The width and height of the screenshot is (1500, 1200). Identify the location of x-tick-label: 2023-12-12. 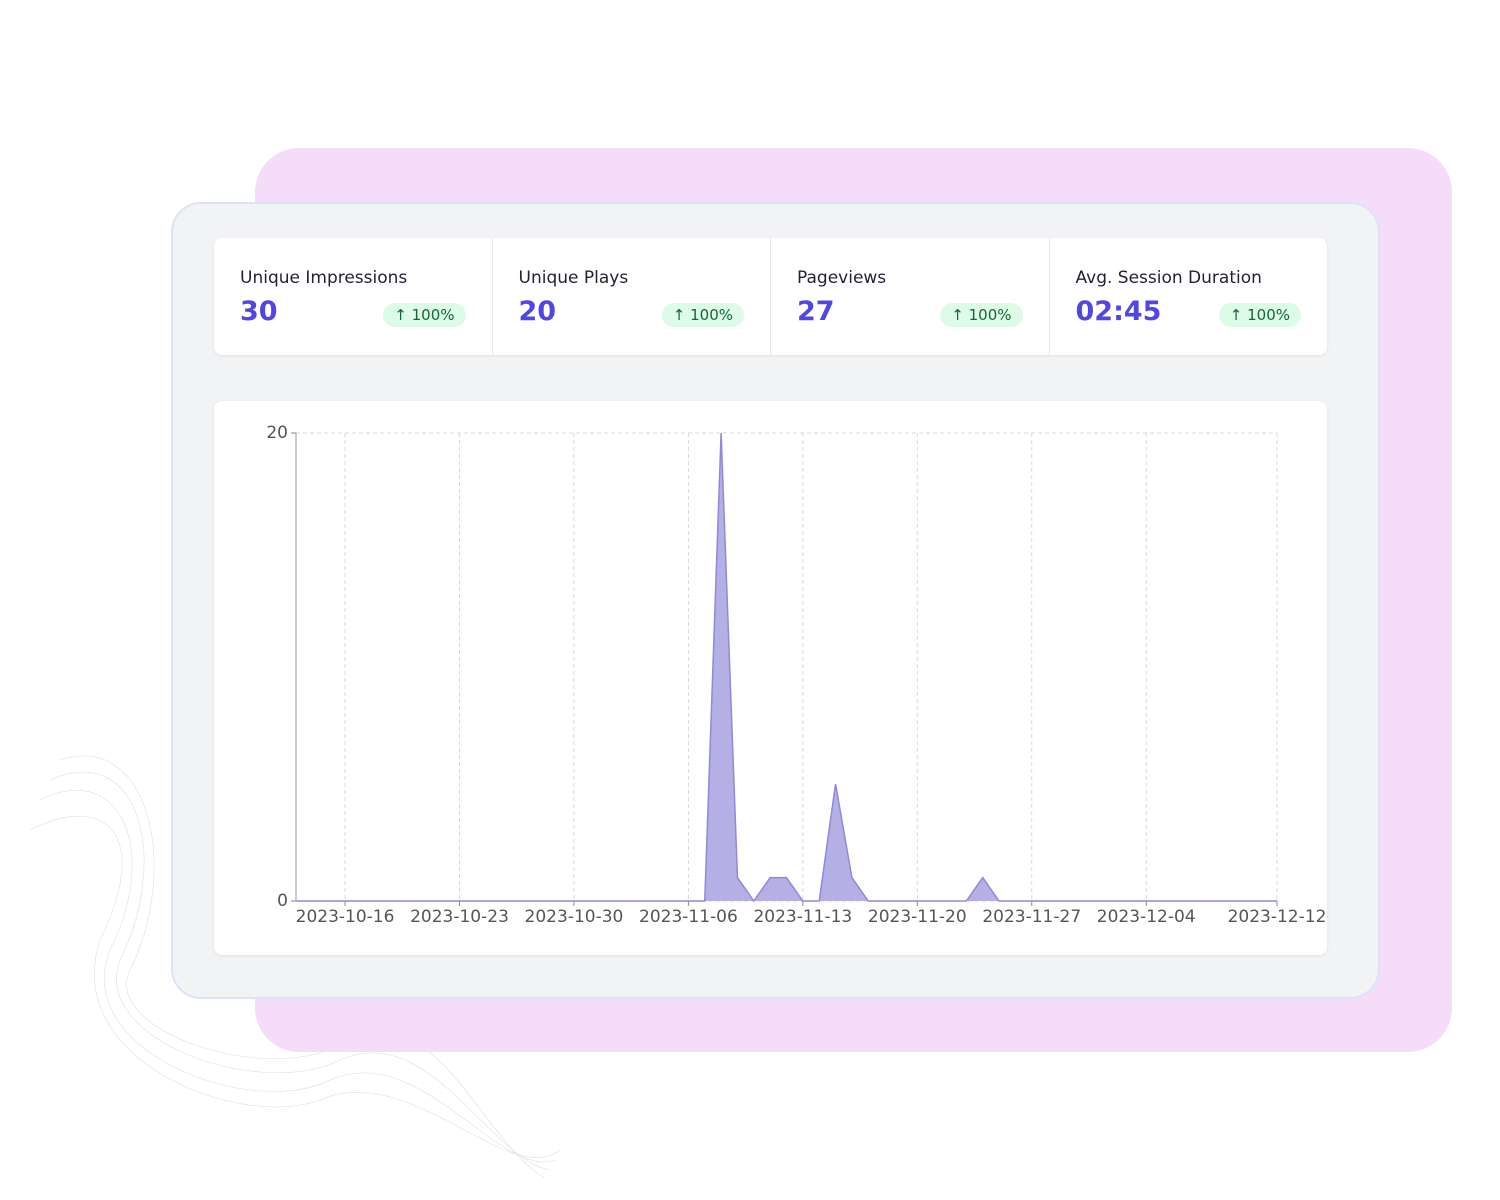
(1277, 917).